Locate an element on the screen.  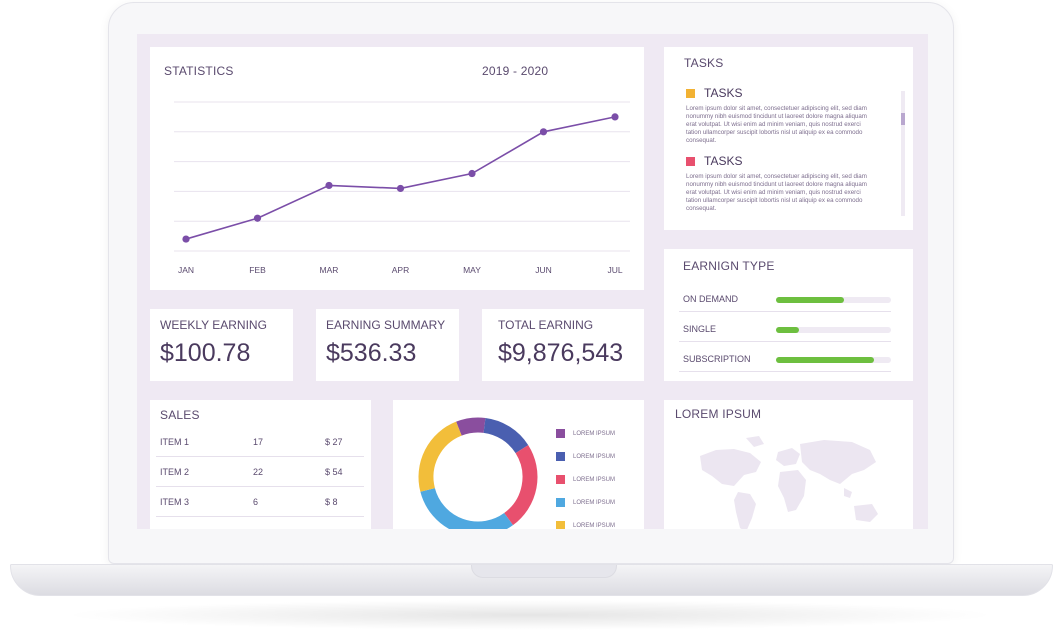
statistics-period: 2019 - 2020 is located at coordinates (515, 71).